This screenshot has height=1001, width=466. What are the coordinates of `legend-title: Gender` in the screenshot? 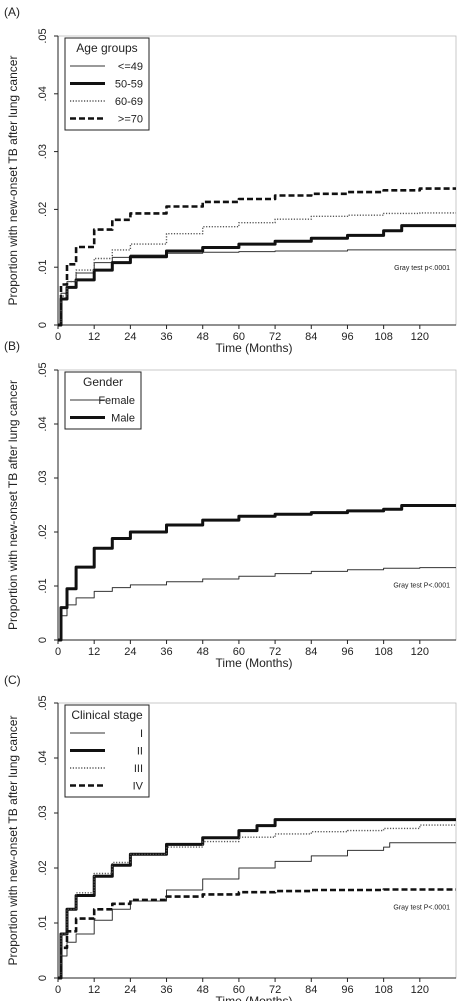 It's located at (103, 382).